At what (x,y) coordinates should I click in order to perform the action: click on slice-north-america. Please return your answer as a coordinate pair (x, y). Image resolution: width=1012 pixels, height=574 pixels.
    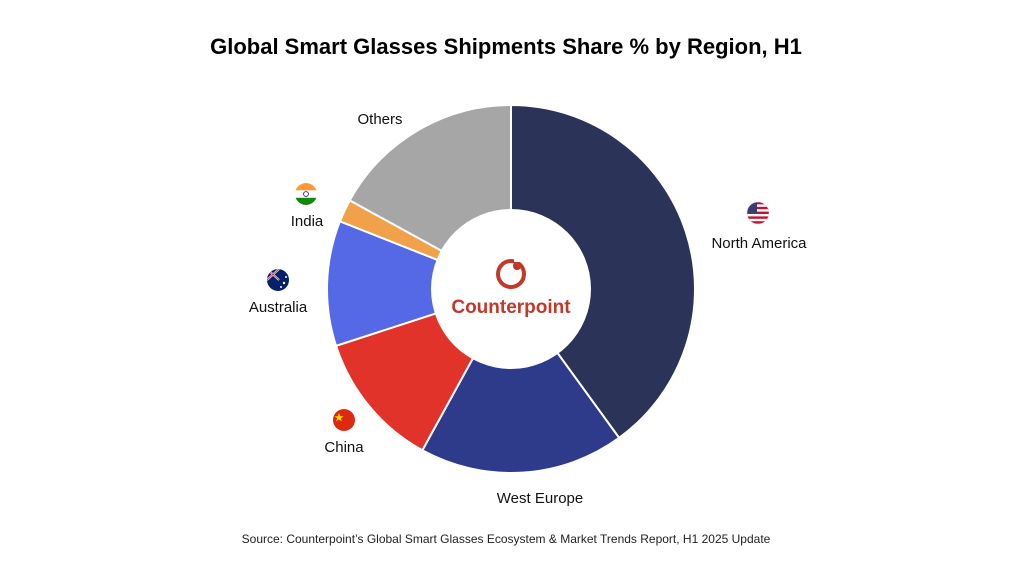
    Looking at the image, I should click on (603, 271).